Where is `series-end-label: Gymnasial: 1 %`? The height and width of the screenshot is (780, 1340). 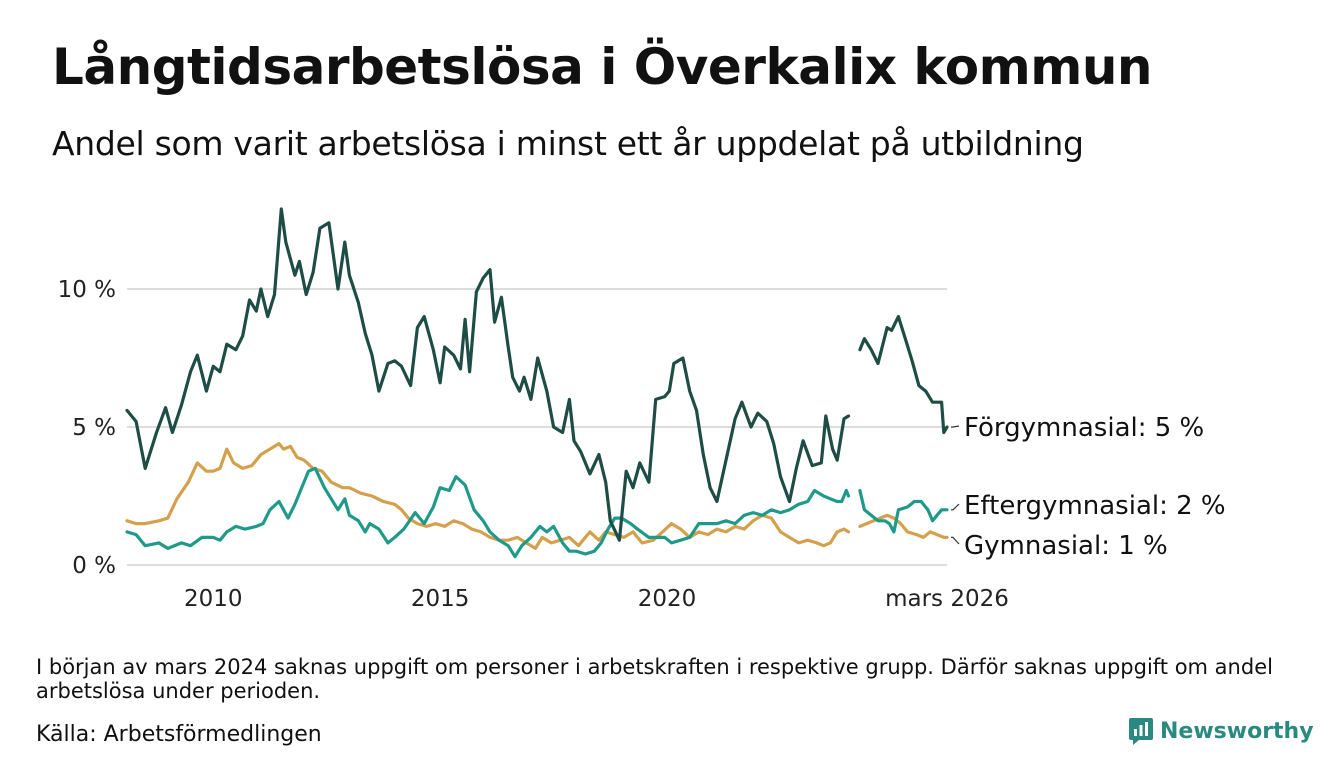
series-end-label: Gymnasial: 1 % is located at coordinates (1066, 546).